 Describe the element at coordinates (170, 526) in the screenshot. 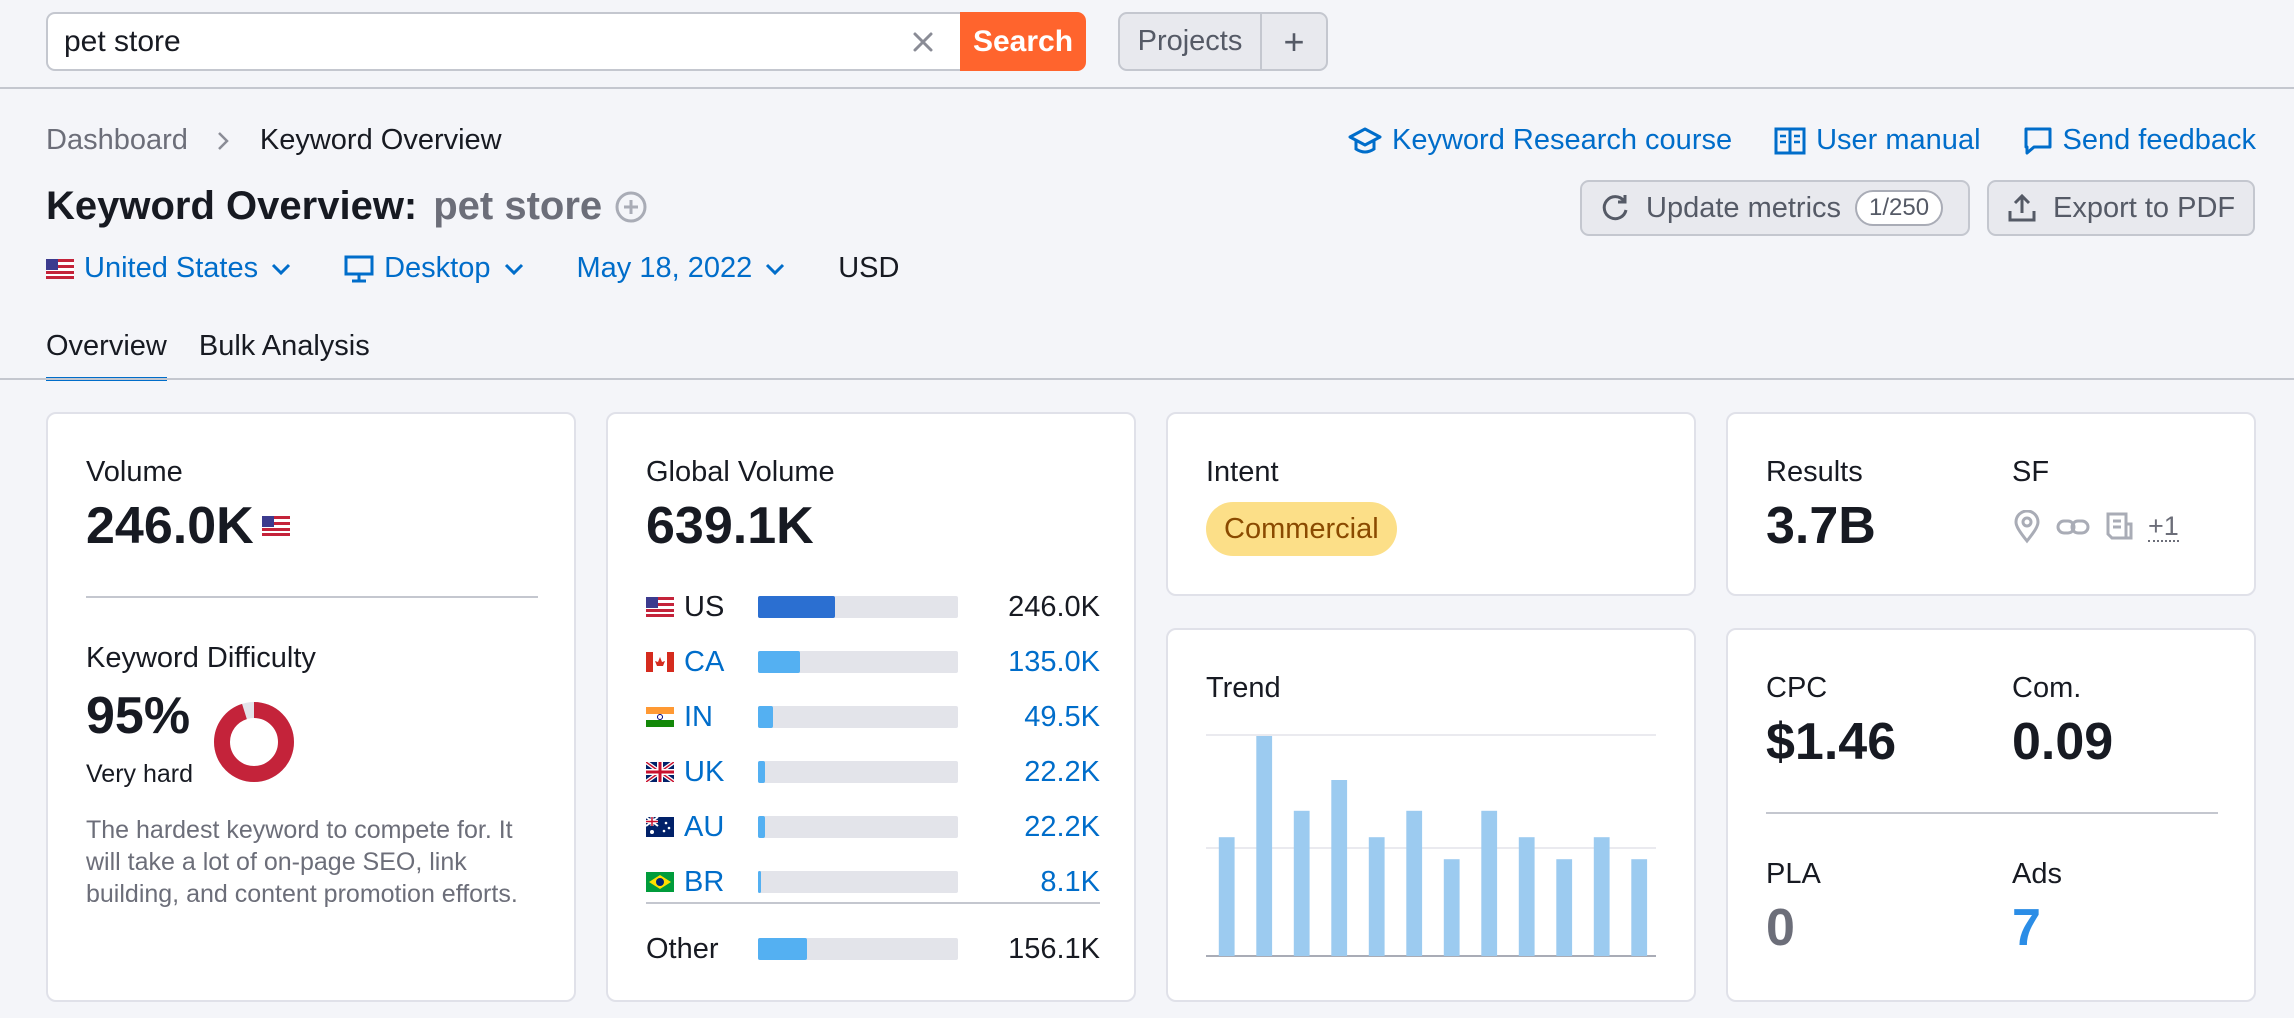

I see `volume-value: 246.0K` at that location.